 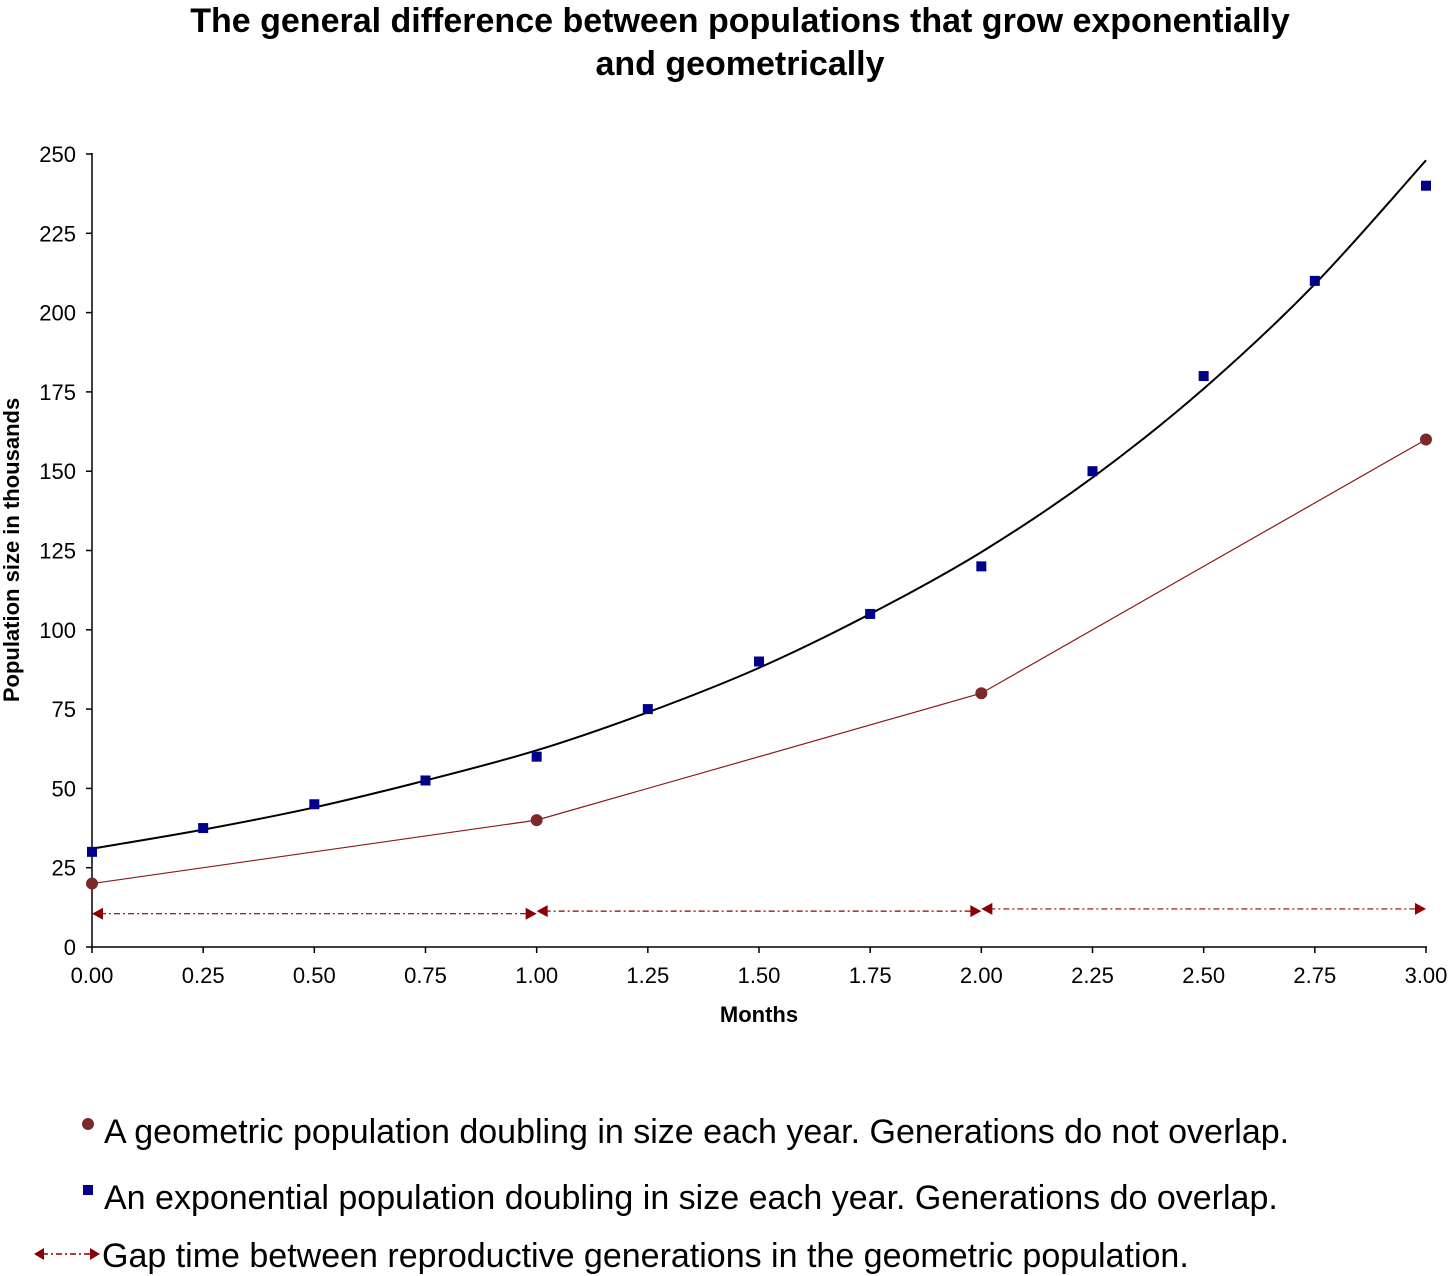 What do you see at coordinates (67, 1254) in the screenshot?
I see `legend-gap-marker` at bounding box center [67, 1254].